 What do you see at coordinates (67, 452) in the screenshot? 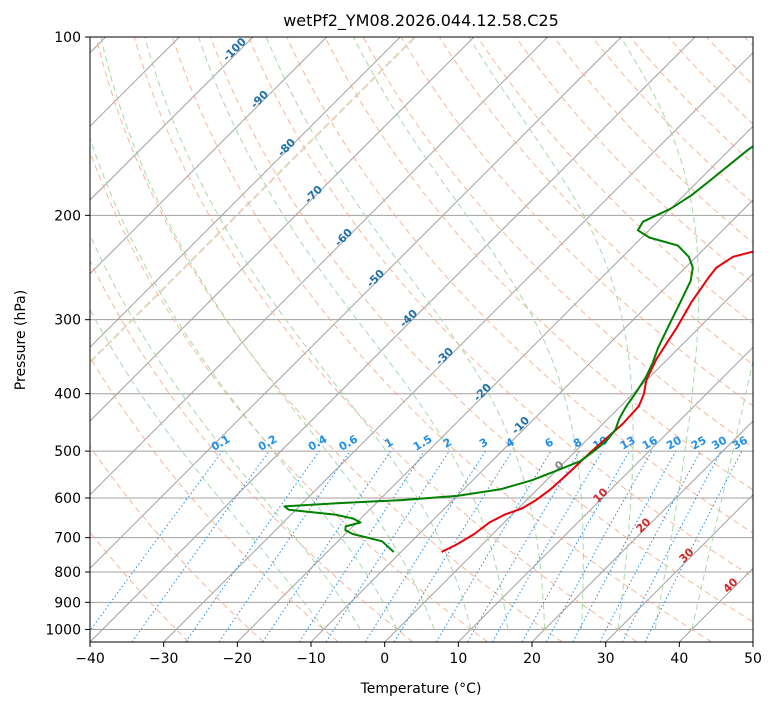
I see `y-tick-label: 500` at bounding box center [67, 452].